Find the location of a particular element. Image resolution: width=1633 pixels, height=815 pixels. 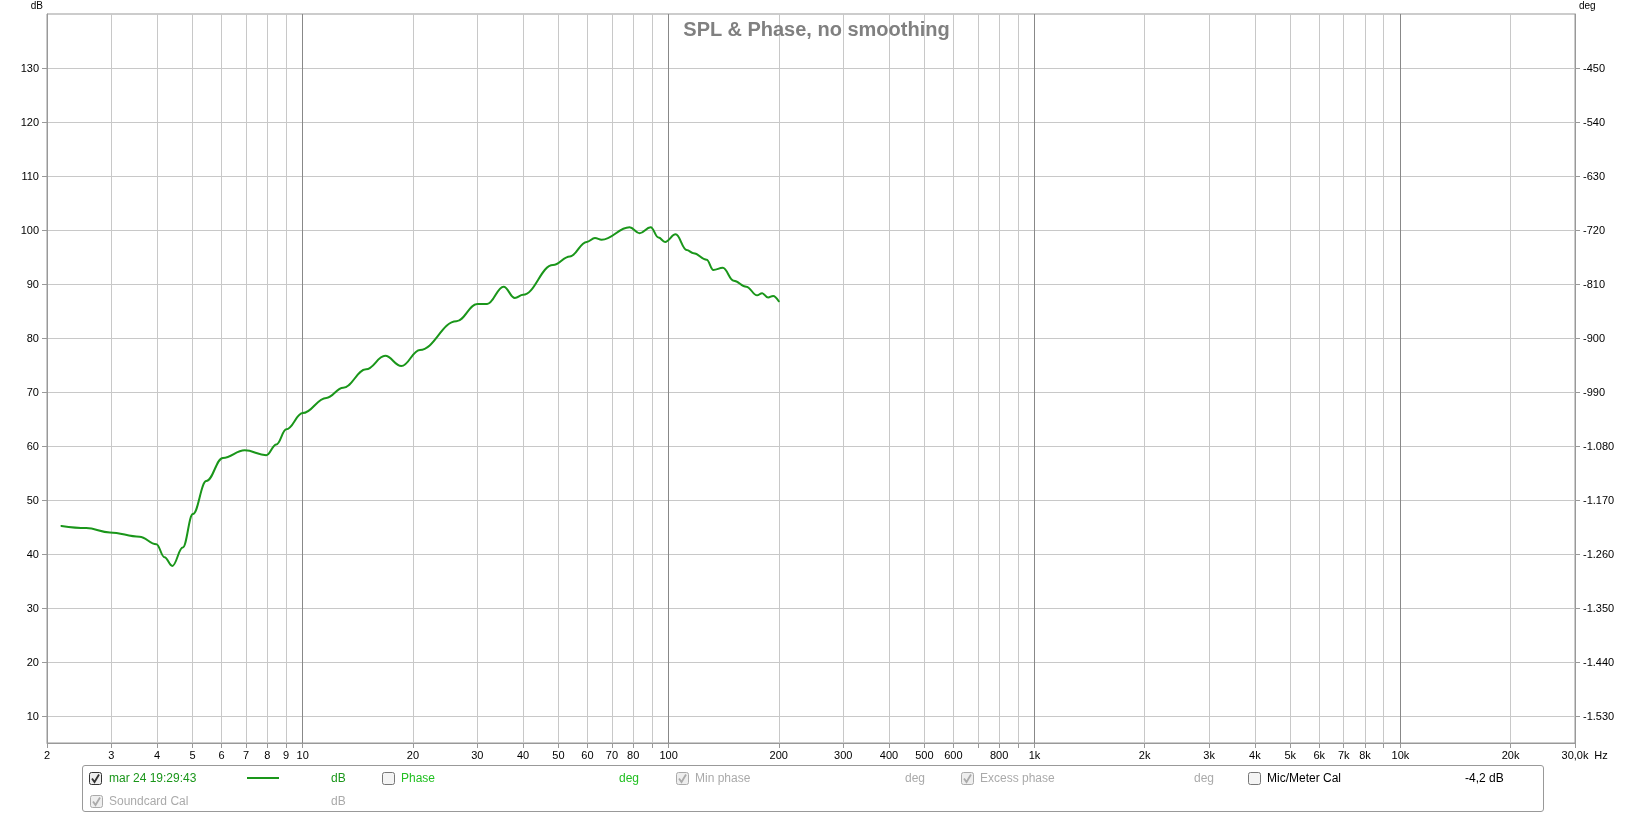

x-tick-label: 2k is located at coordinates (1144, 754).